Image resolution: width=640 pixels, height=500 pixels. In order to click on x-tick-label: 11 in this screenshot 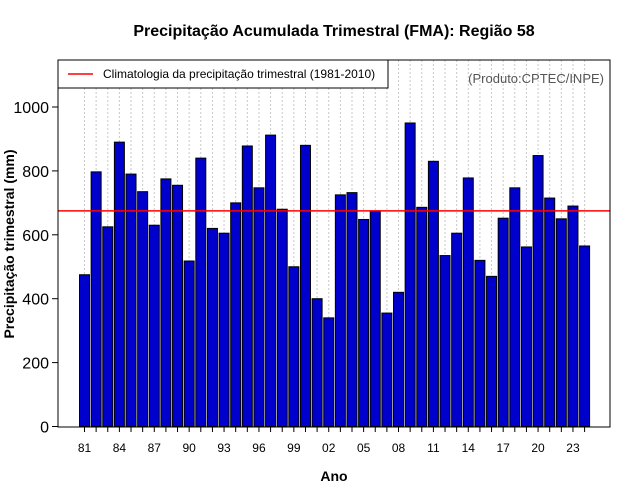, I will do `click(433, 448)`.